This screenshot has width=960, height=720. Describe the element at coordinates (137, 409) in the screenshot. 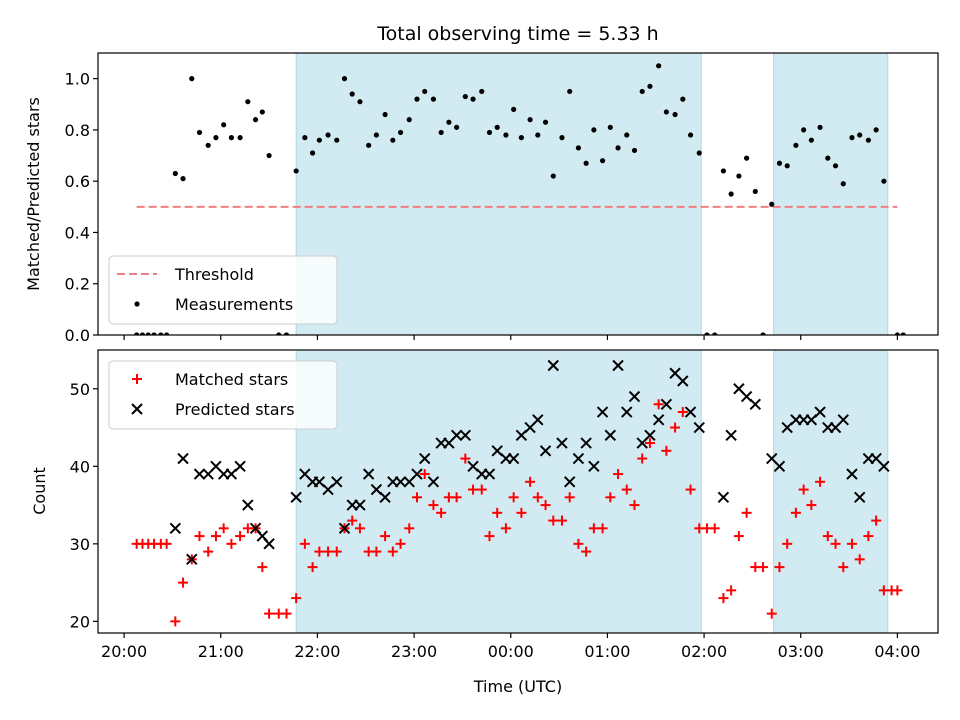

I see `legend-predicted-swatch` at that location.